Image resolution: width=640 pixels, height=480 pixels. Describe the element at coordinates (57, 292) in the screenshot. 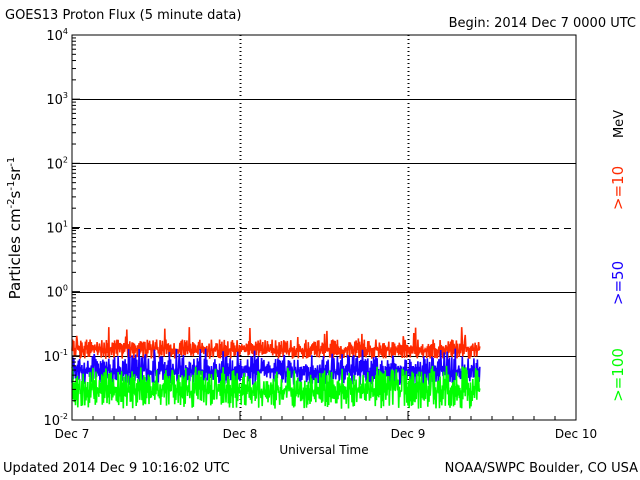

I see `y-tick-label: 10⁰` at that location.